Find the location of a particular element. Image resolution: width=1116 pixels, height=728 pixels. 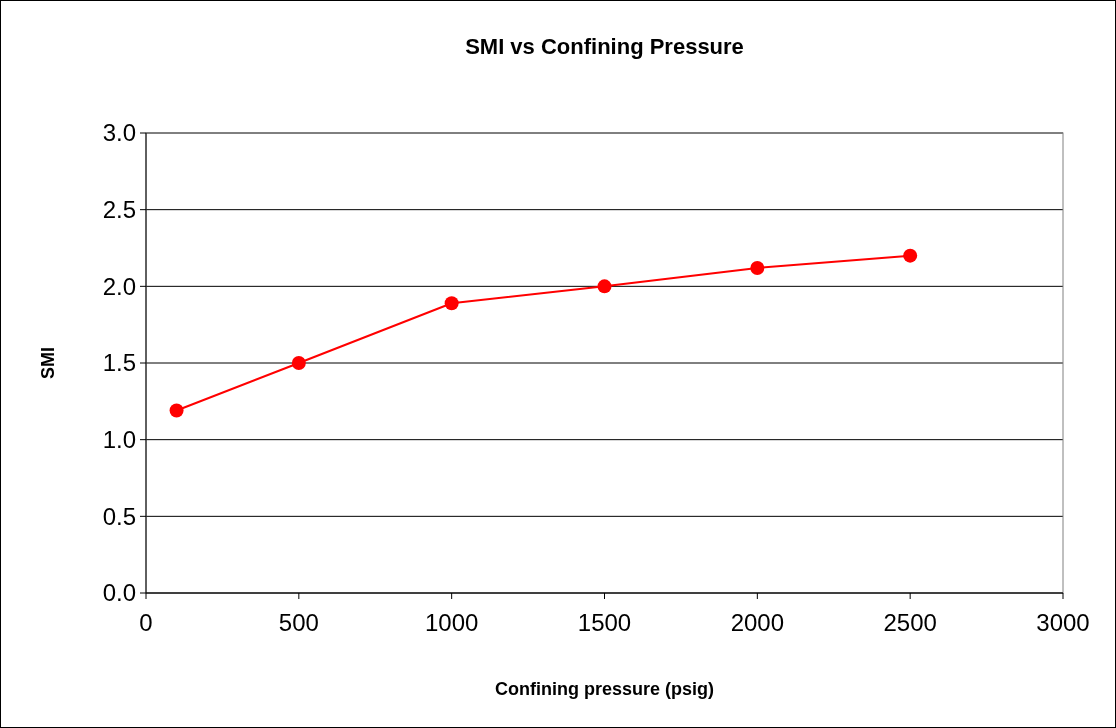

y-tick-label: 2.5 is located at coordinates (119, 210).